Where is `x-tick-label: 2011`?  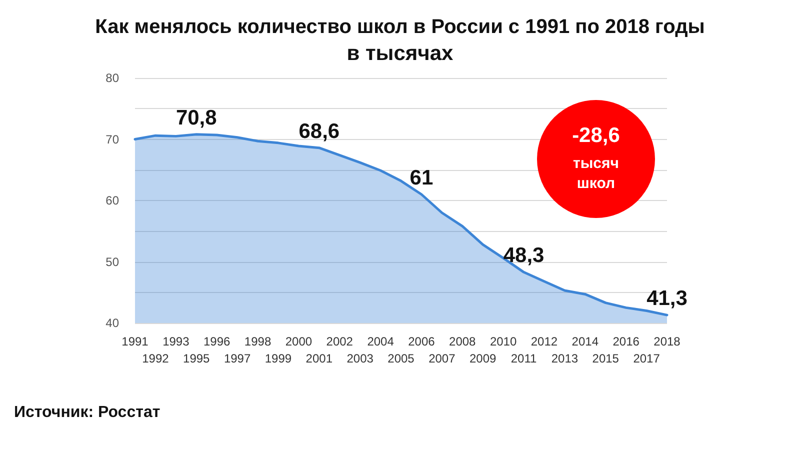
x-tick-label: 2011 is located at coordinates (523, 359).